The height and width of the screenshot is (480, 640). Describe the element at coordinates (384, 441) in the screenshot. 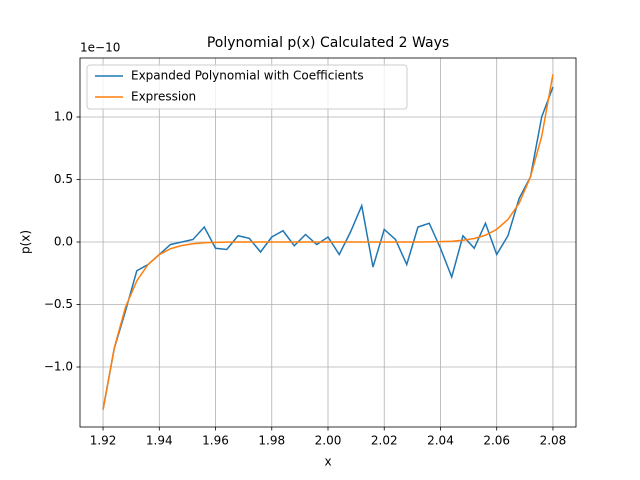

I see `x-tick-label: 2.02` at that location.